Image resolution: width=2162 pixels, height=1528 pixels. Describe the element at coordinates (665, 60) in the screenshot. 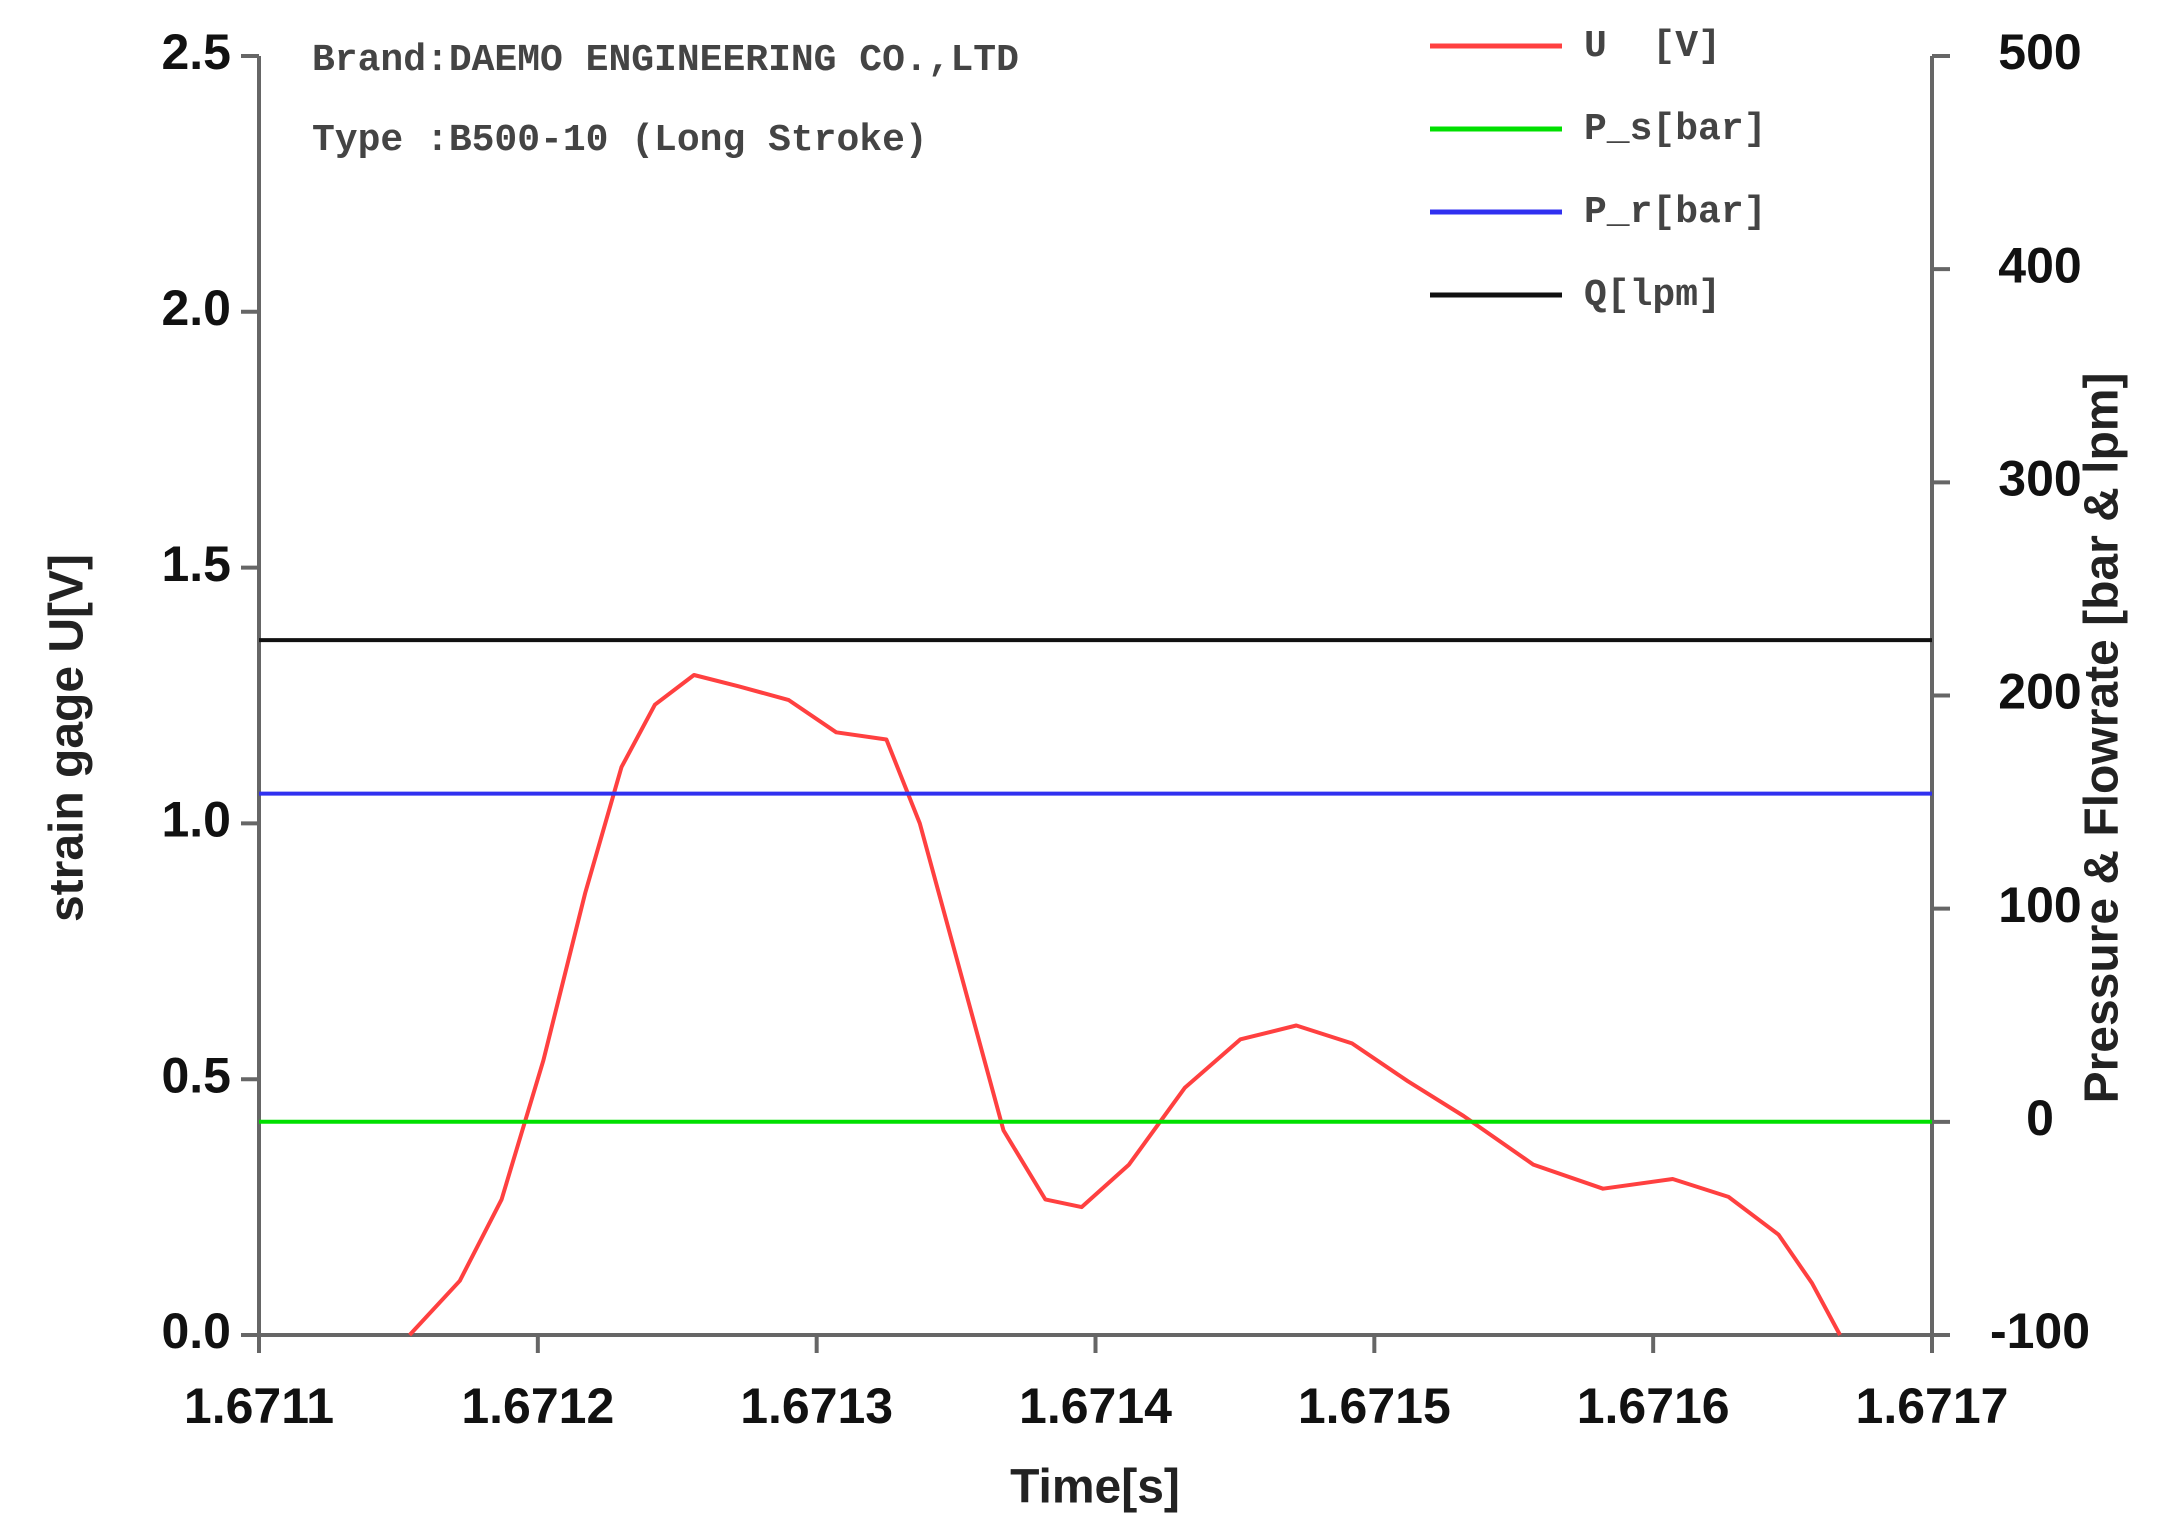

I see `annotation: Brand:DAEMO ENGINEERING CO.,LTD` at that location.